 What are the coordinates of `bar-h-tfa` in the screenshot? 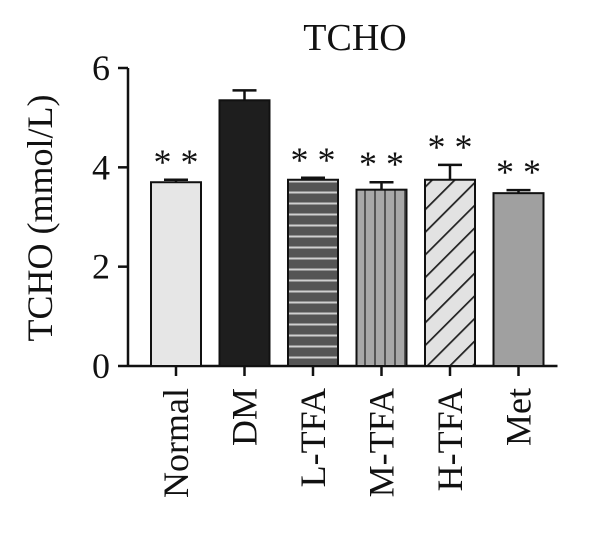 It's located at (450, 272).